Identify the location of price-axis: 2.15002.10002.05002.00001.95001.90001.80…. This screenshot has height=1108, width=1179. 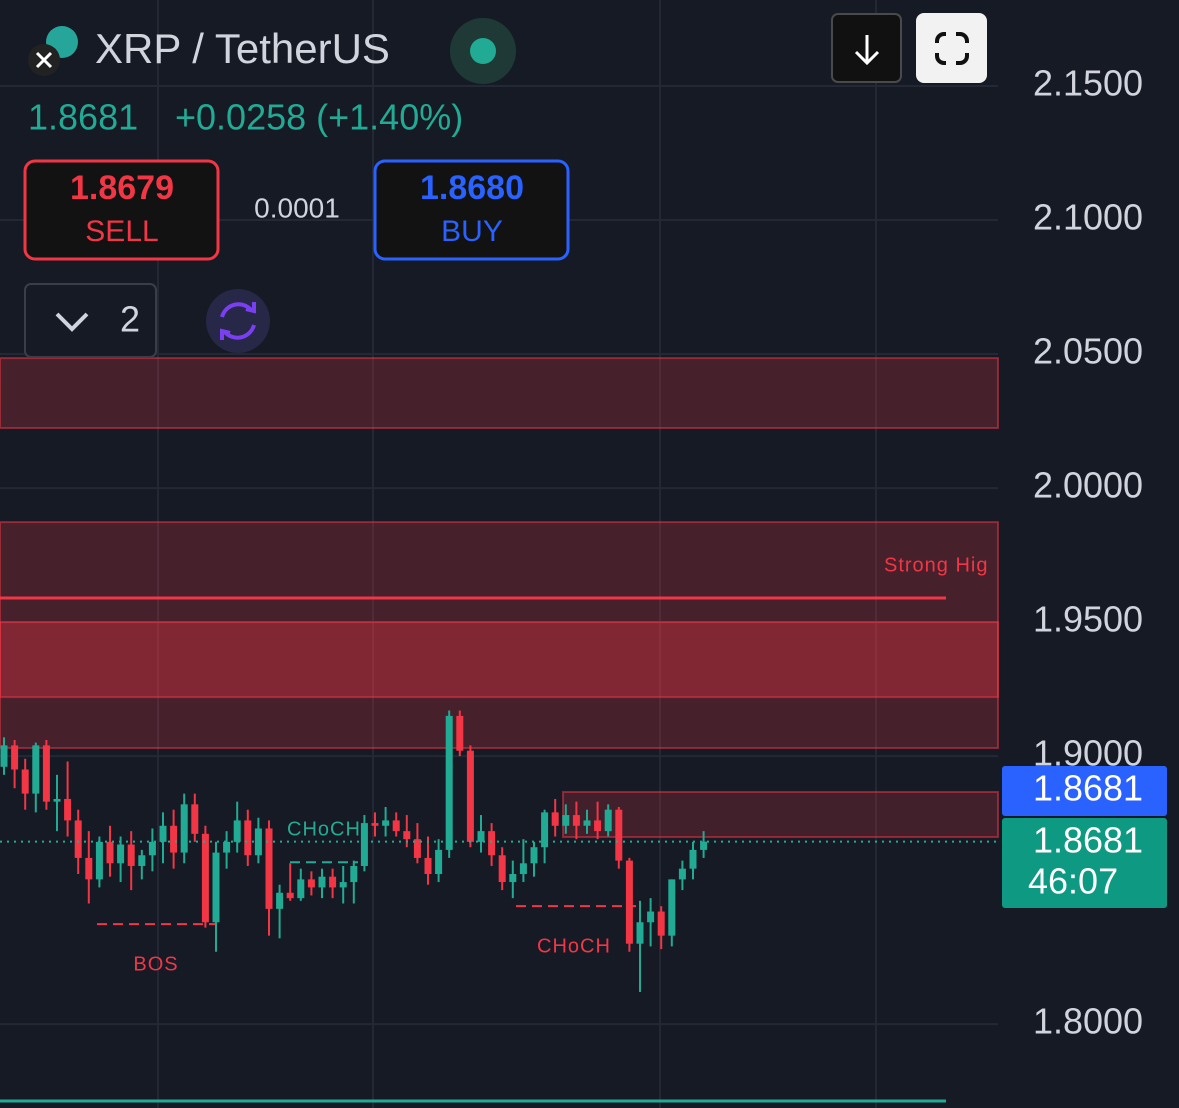
(1088, 552).